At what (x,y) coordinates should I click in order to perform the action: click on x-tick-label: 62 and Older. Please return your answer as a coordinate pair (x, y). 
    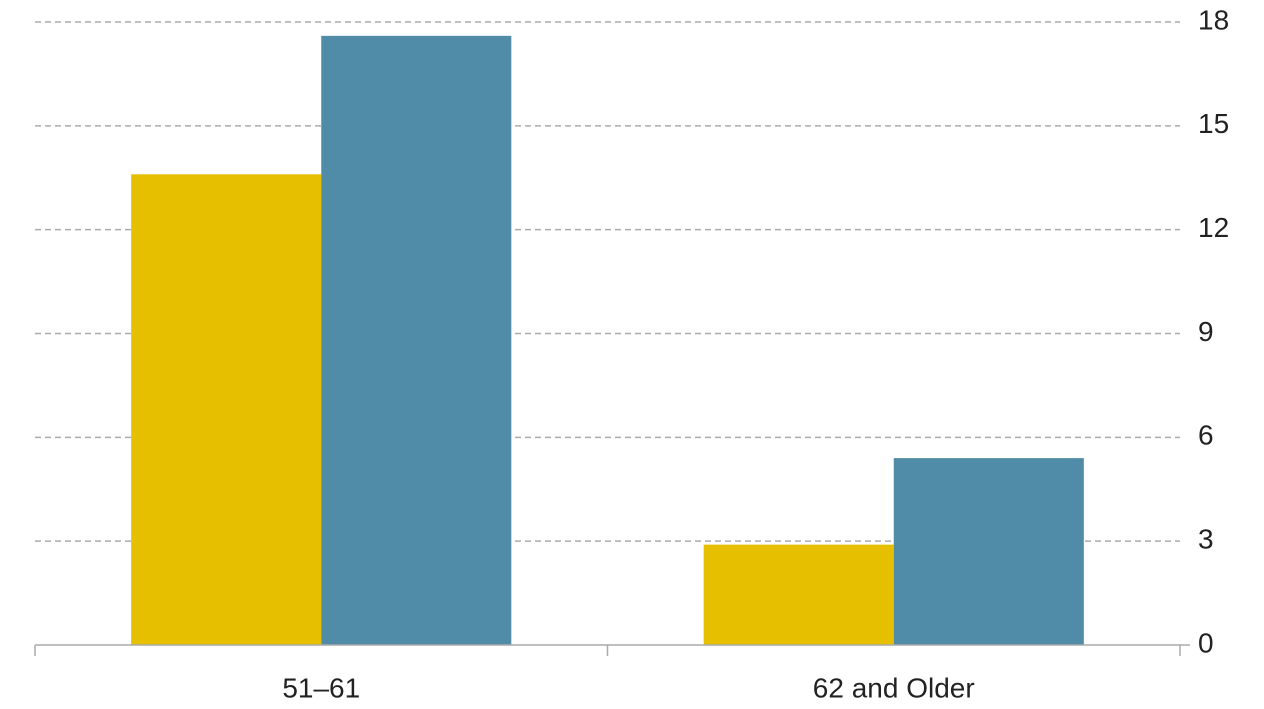
    Looking at the image, I should click on (894, 687).